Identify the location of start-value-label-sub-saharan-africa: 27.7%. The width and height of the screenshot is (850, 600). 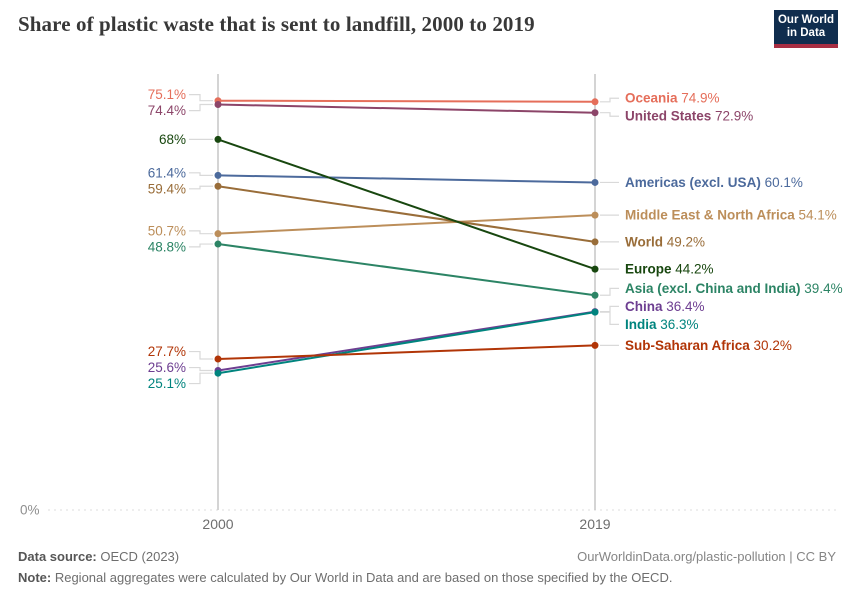
(167, 351).